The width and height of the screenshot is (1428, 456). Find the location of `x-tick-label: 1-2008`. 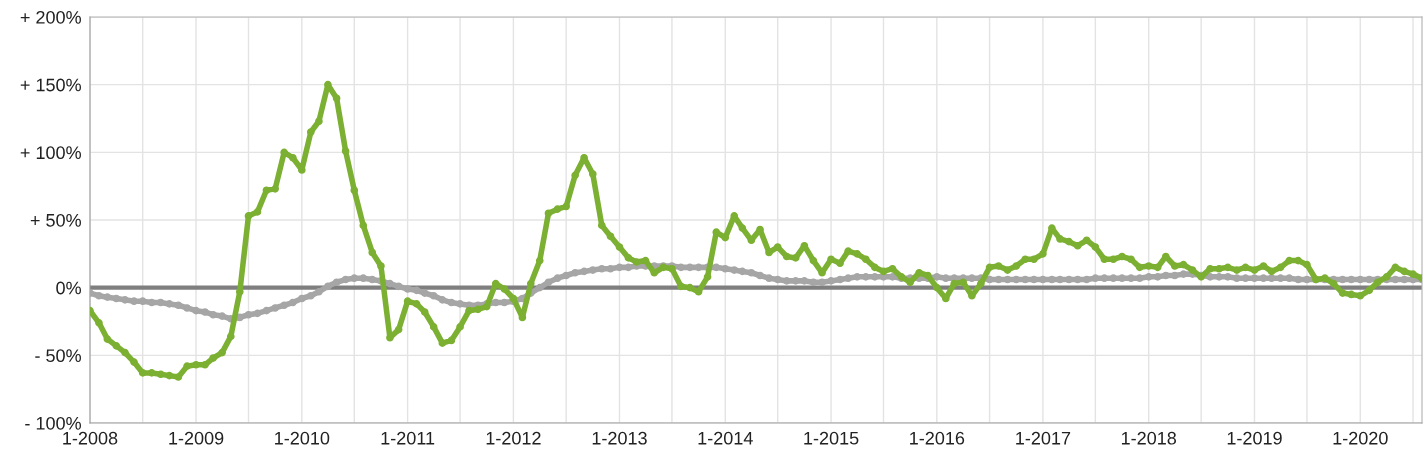

x-tick-label: 1-2008 is located at coordinates (90, 438).